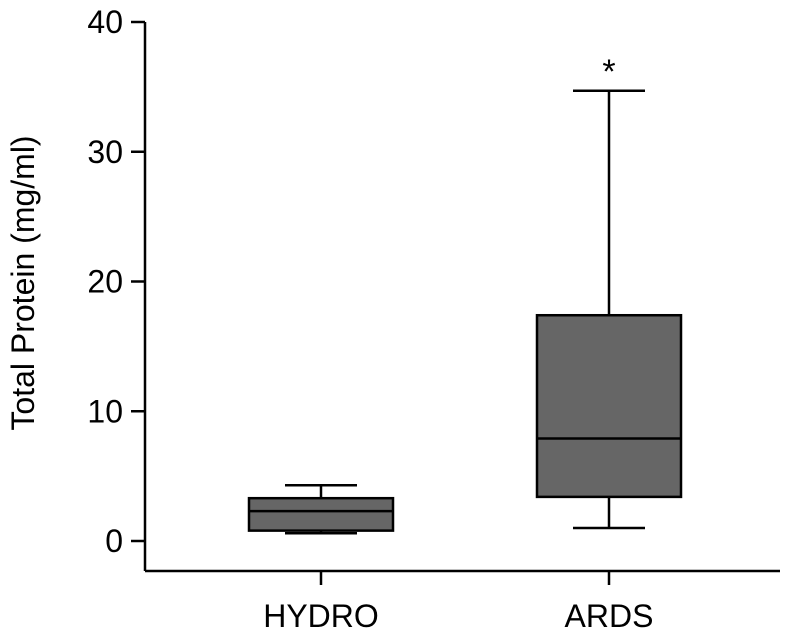  I want to click on x-axis: HYDRO ARDS, so click(462, 601).